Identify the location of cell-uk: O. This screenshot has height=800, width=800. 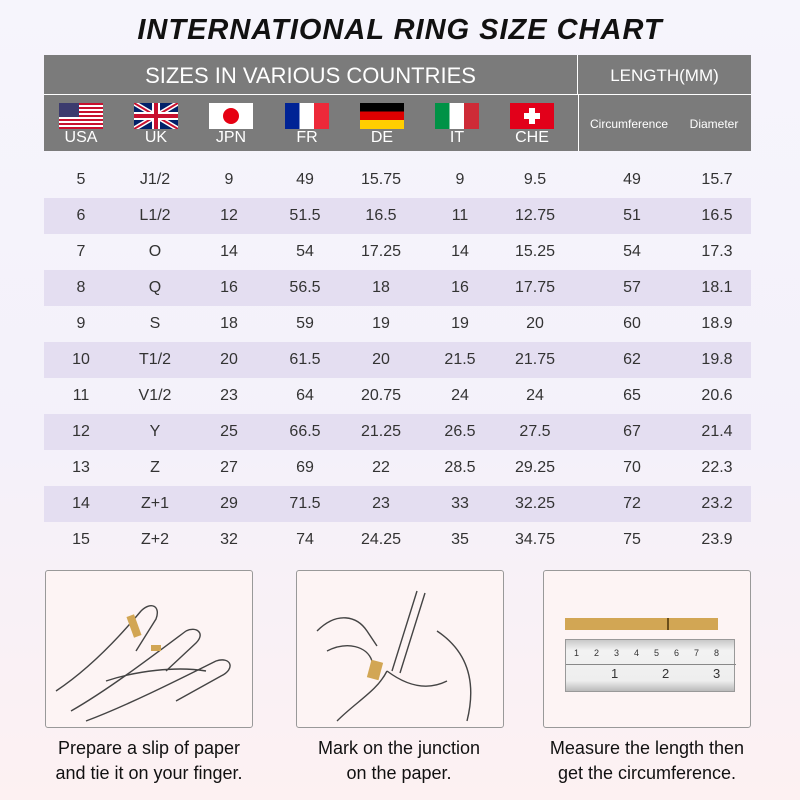
(155, 251).